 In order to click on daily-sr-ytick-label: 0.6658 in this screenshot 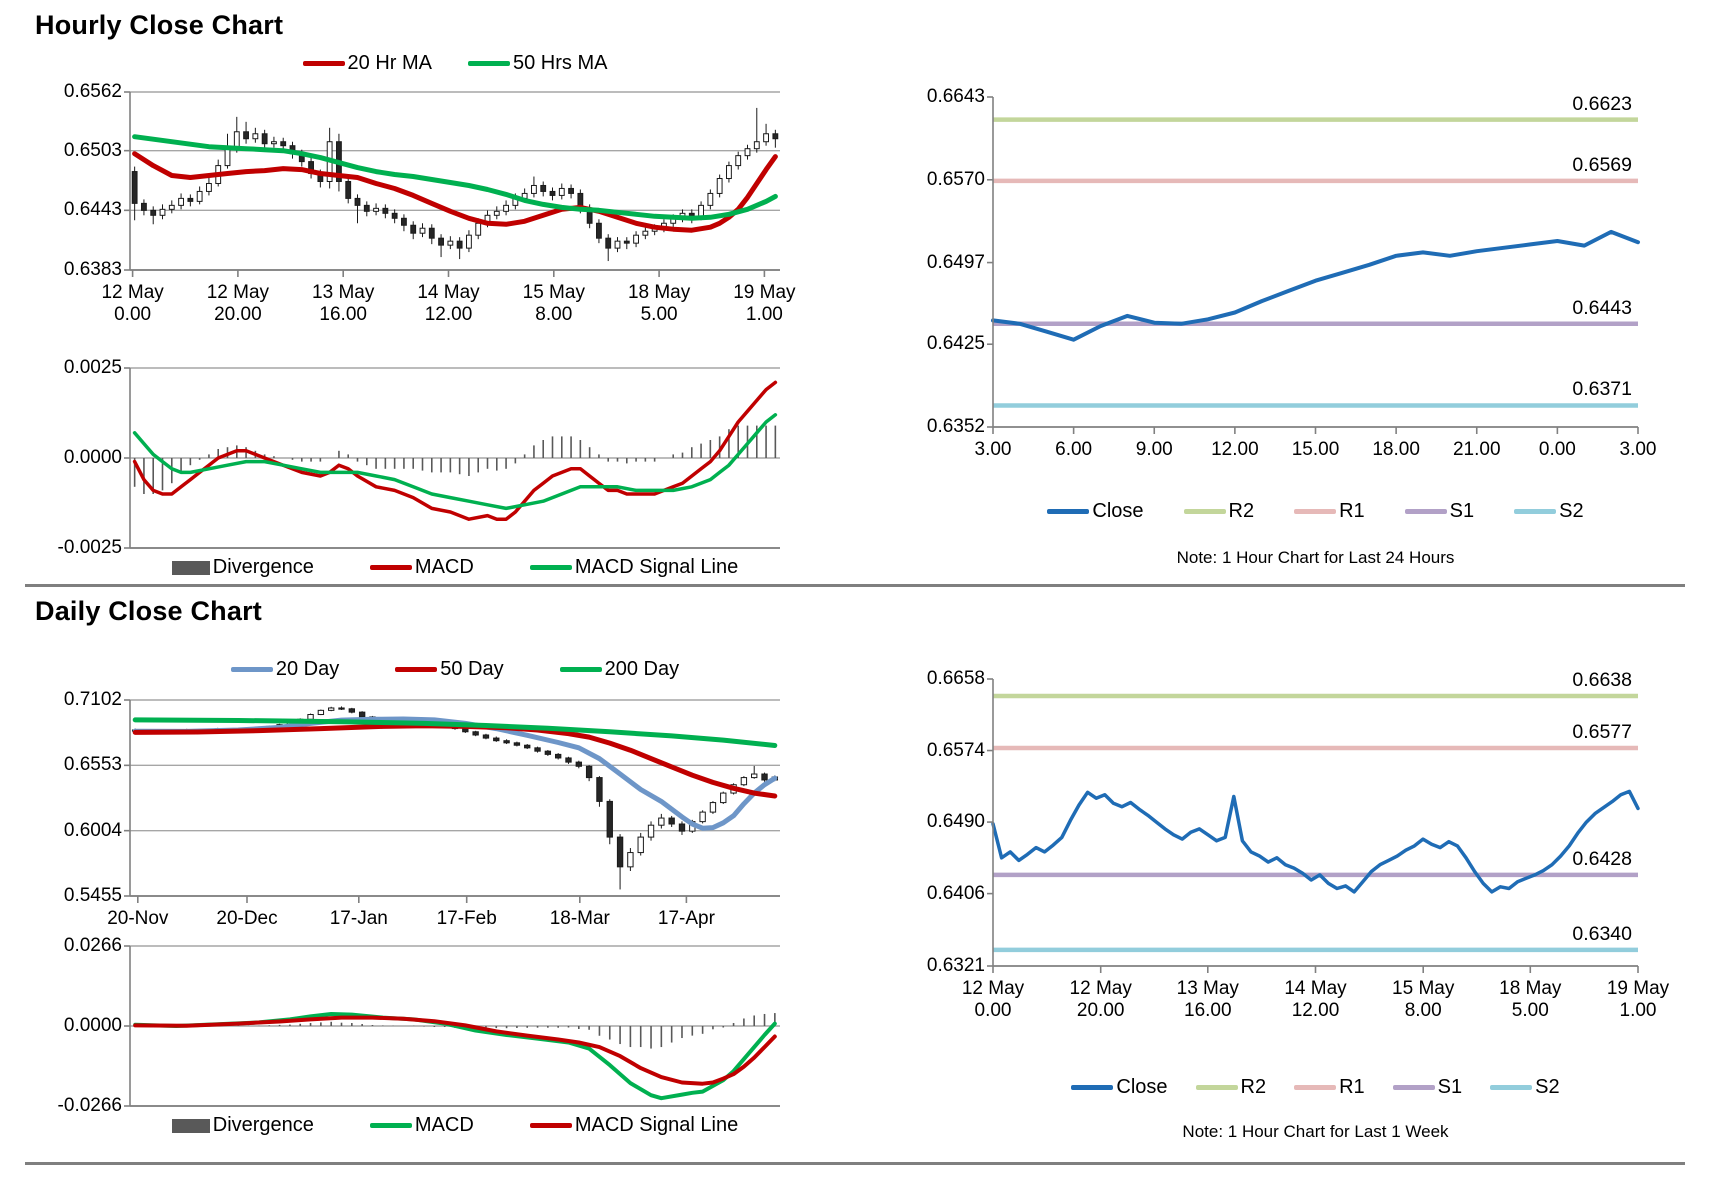, I will do `click(955, 678)`.